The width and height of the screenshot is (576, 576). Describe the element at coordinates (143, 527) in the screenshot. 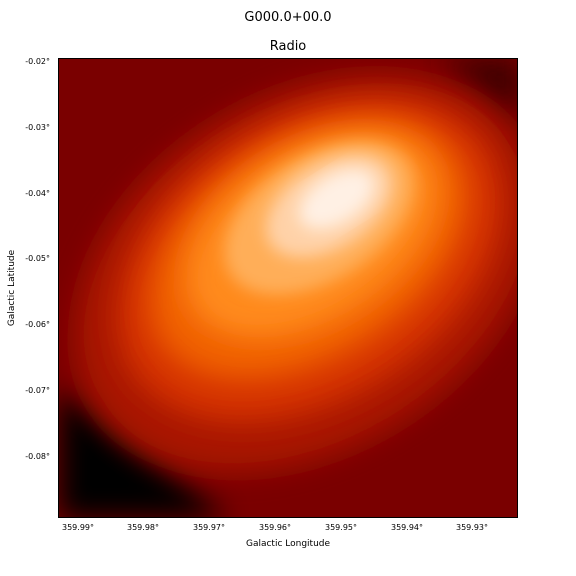

I see `x-tick-label: 359.98°` at that location.